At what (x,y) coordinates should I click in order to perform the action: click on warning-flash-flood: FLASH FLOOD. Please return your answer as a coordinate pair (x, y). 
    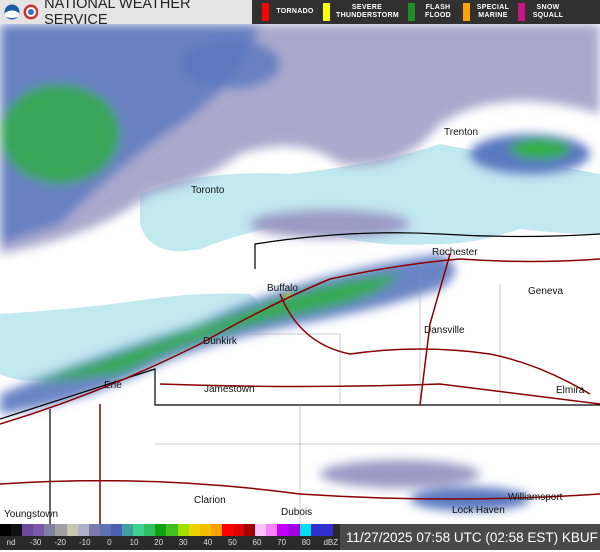
    Looking at the image, I should click on (431, 12).